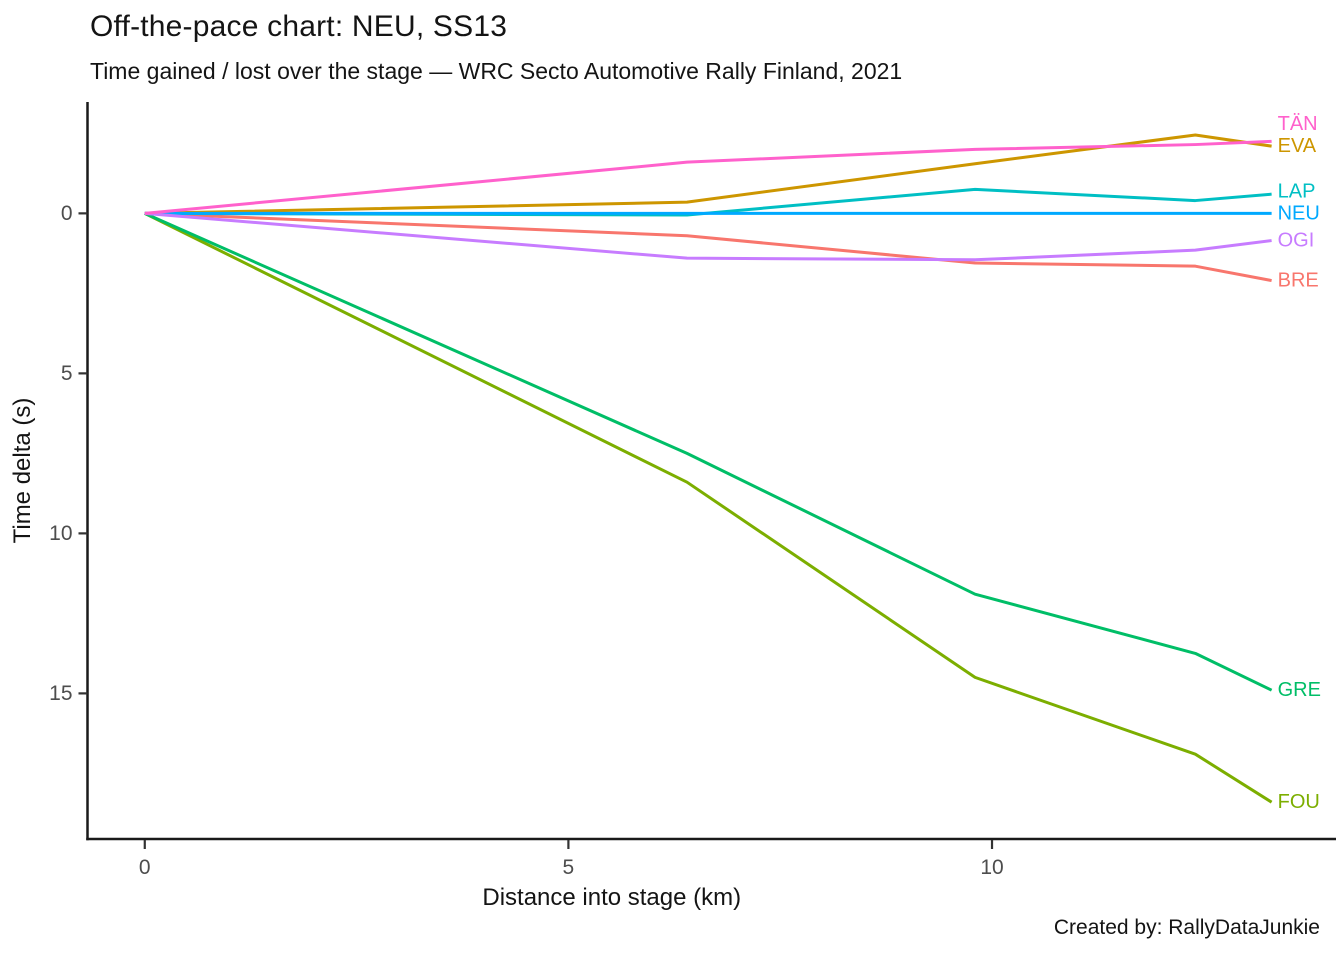  Describe the element at coordinates (60, 693) in the screenshot. I see `y-axis-tick-label: 15` at that location.